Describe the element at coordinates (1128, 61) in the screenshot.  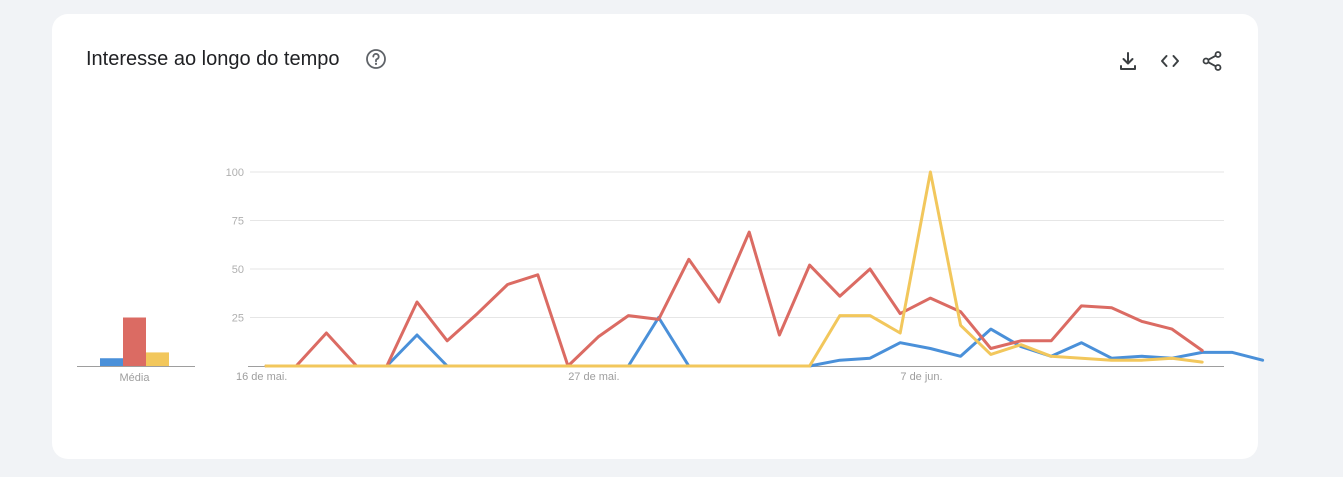
I see `download-icon` at that location.